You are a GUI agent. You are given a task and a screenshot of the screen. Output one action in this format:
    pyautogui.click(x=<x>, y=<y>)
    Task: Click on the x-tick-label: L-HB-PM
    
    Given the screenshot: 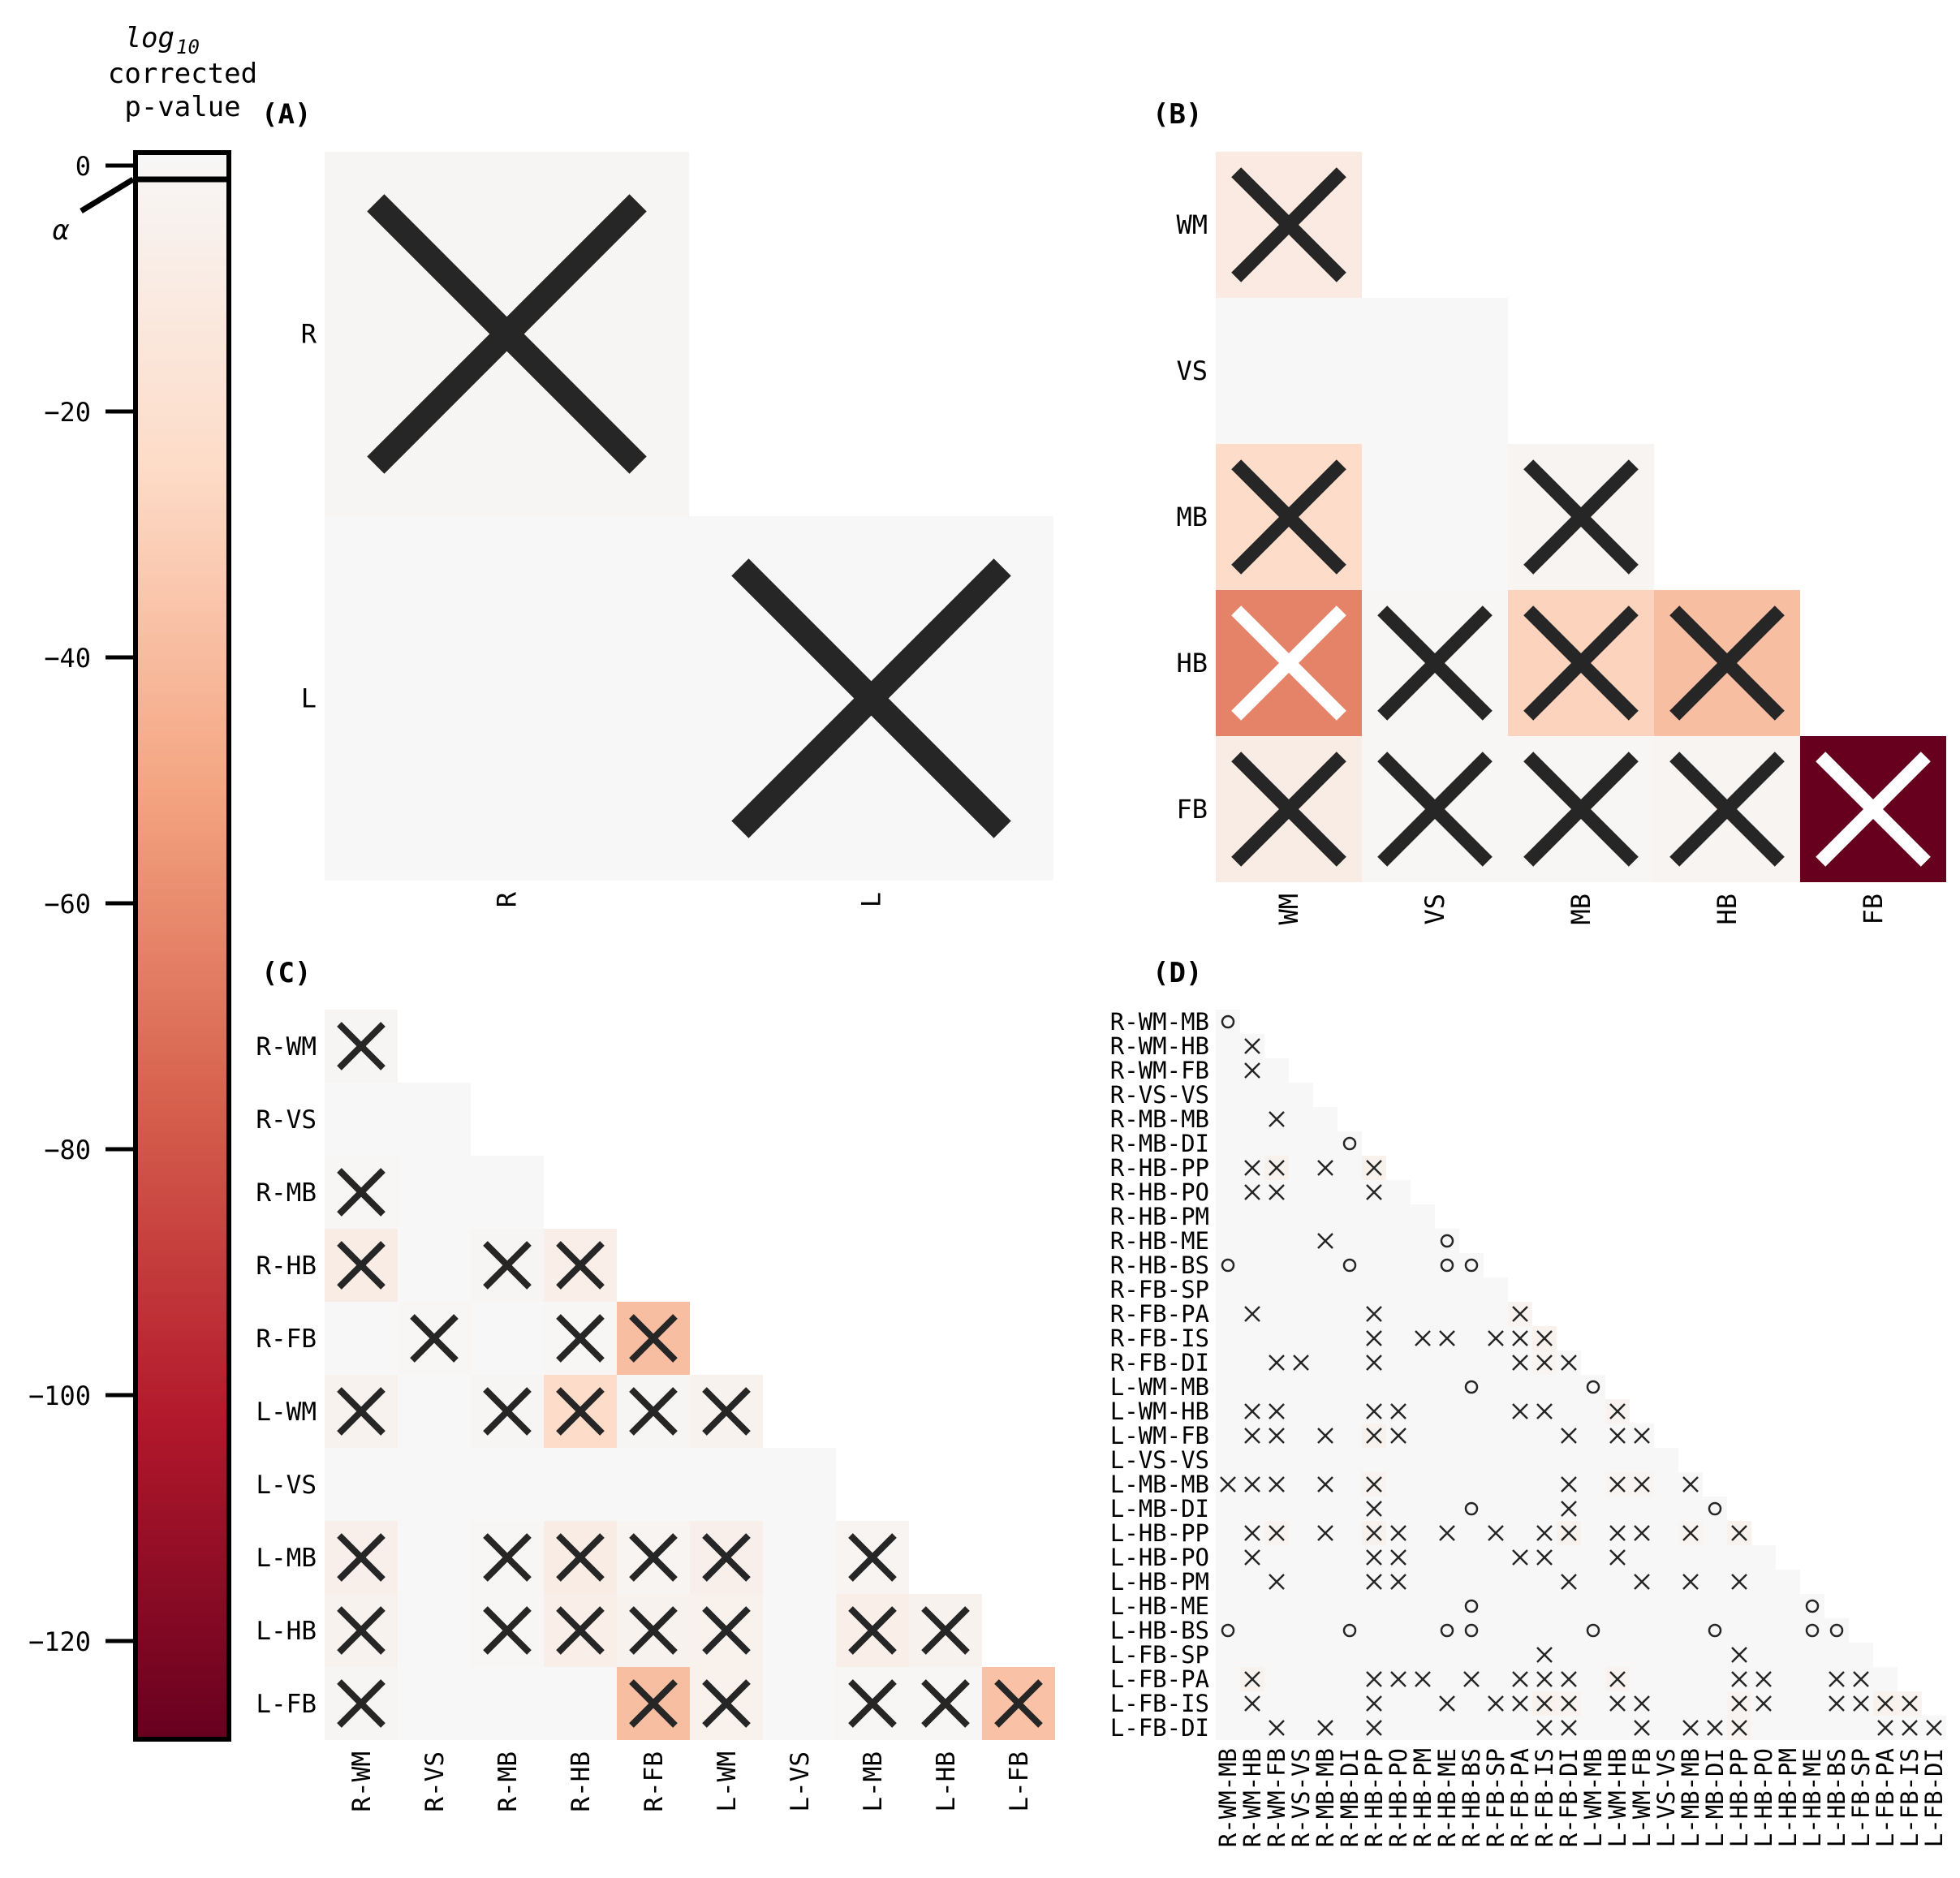 What is the action you would take?
    pyautogui.click(x=1788, y=1797)
    